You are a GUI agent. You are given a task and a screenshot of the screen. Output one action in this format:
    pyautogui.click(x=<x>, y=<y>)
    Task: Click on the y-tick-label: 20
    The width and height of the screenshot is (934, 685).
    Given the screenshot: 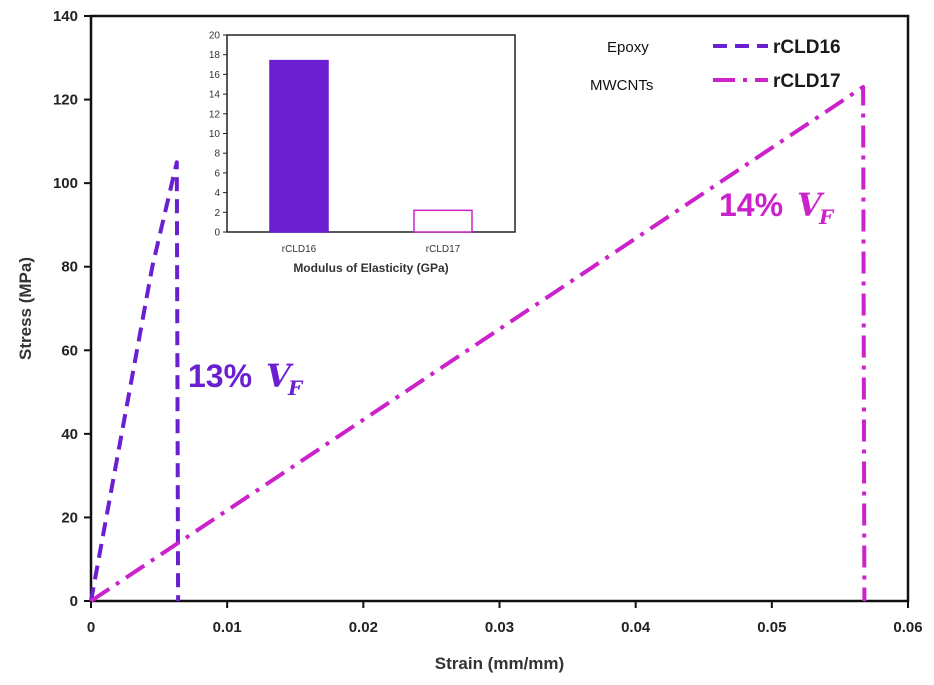 What is the action you would take?
    pyautogui.click(x=69, y=517)
    